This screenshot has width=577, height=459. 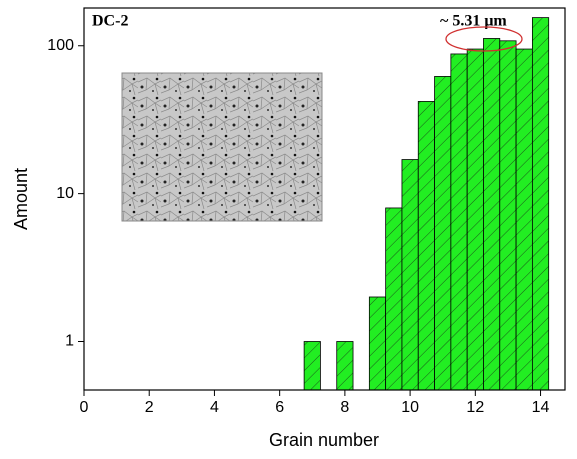 I want to click on size-annotation: ~ 5.31 μm, so click(x=473, y=21).